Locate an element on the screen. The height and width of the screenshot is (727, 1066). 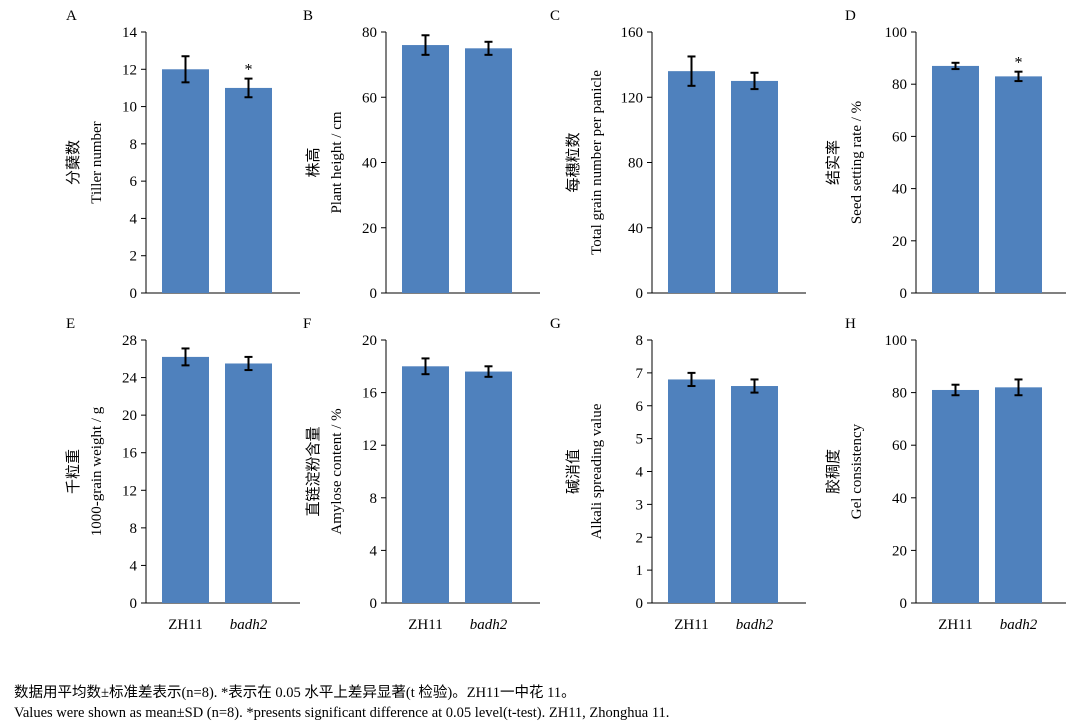
panel-b-bar-zh11 is located at coordinates (425, 169).